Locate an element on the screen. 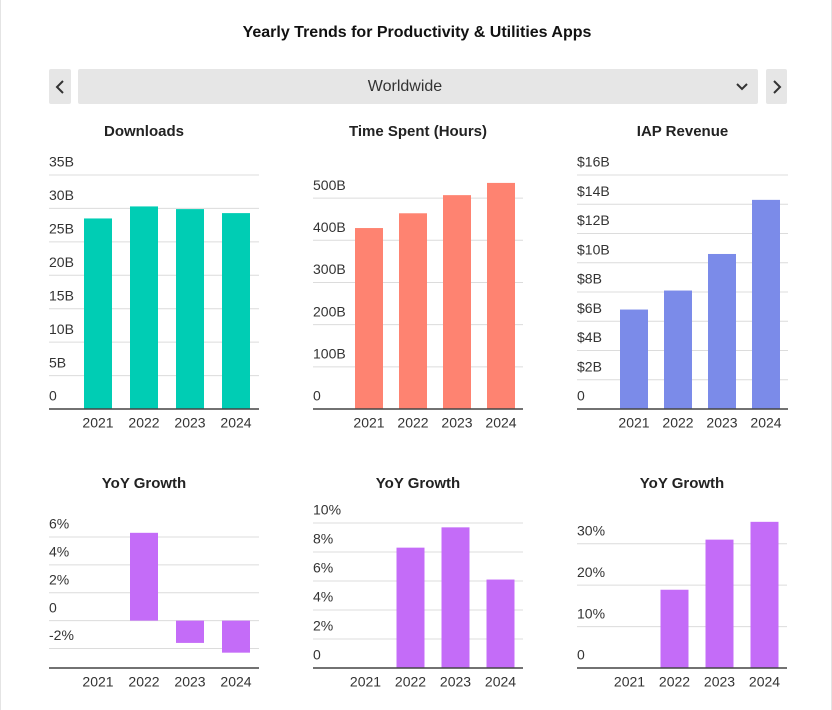  chart-title: Time Spent (Hours) is located at coordinates (418, 131).